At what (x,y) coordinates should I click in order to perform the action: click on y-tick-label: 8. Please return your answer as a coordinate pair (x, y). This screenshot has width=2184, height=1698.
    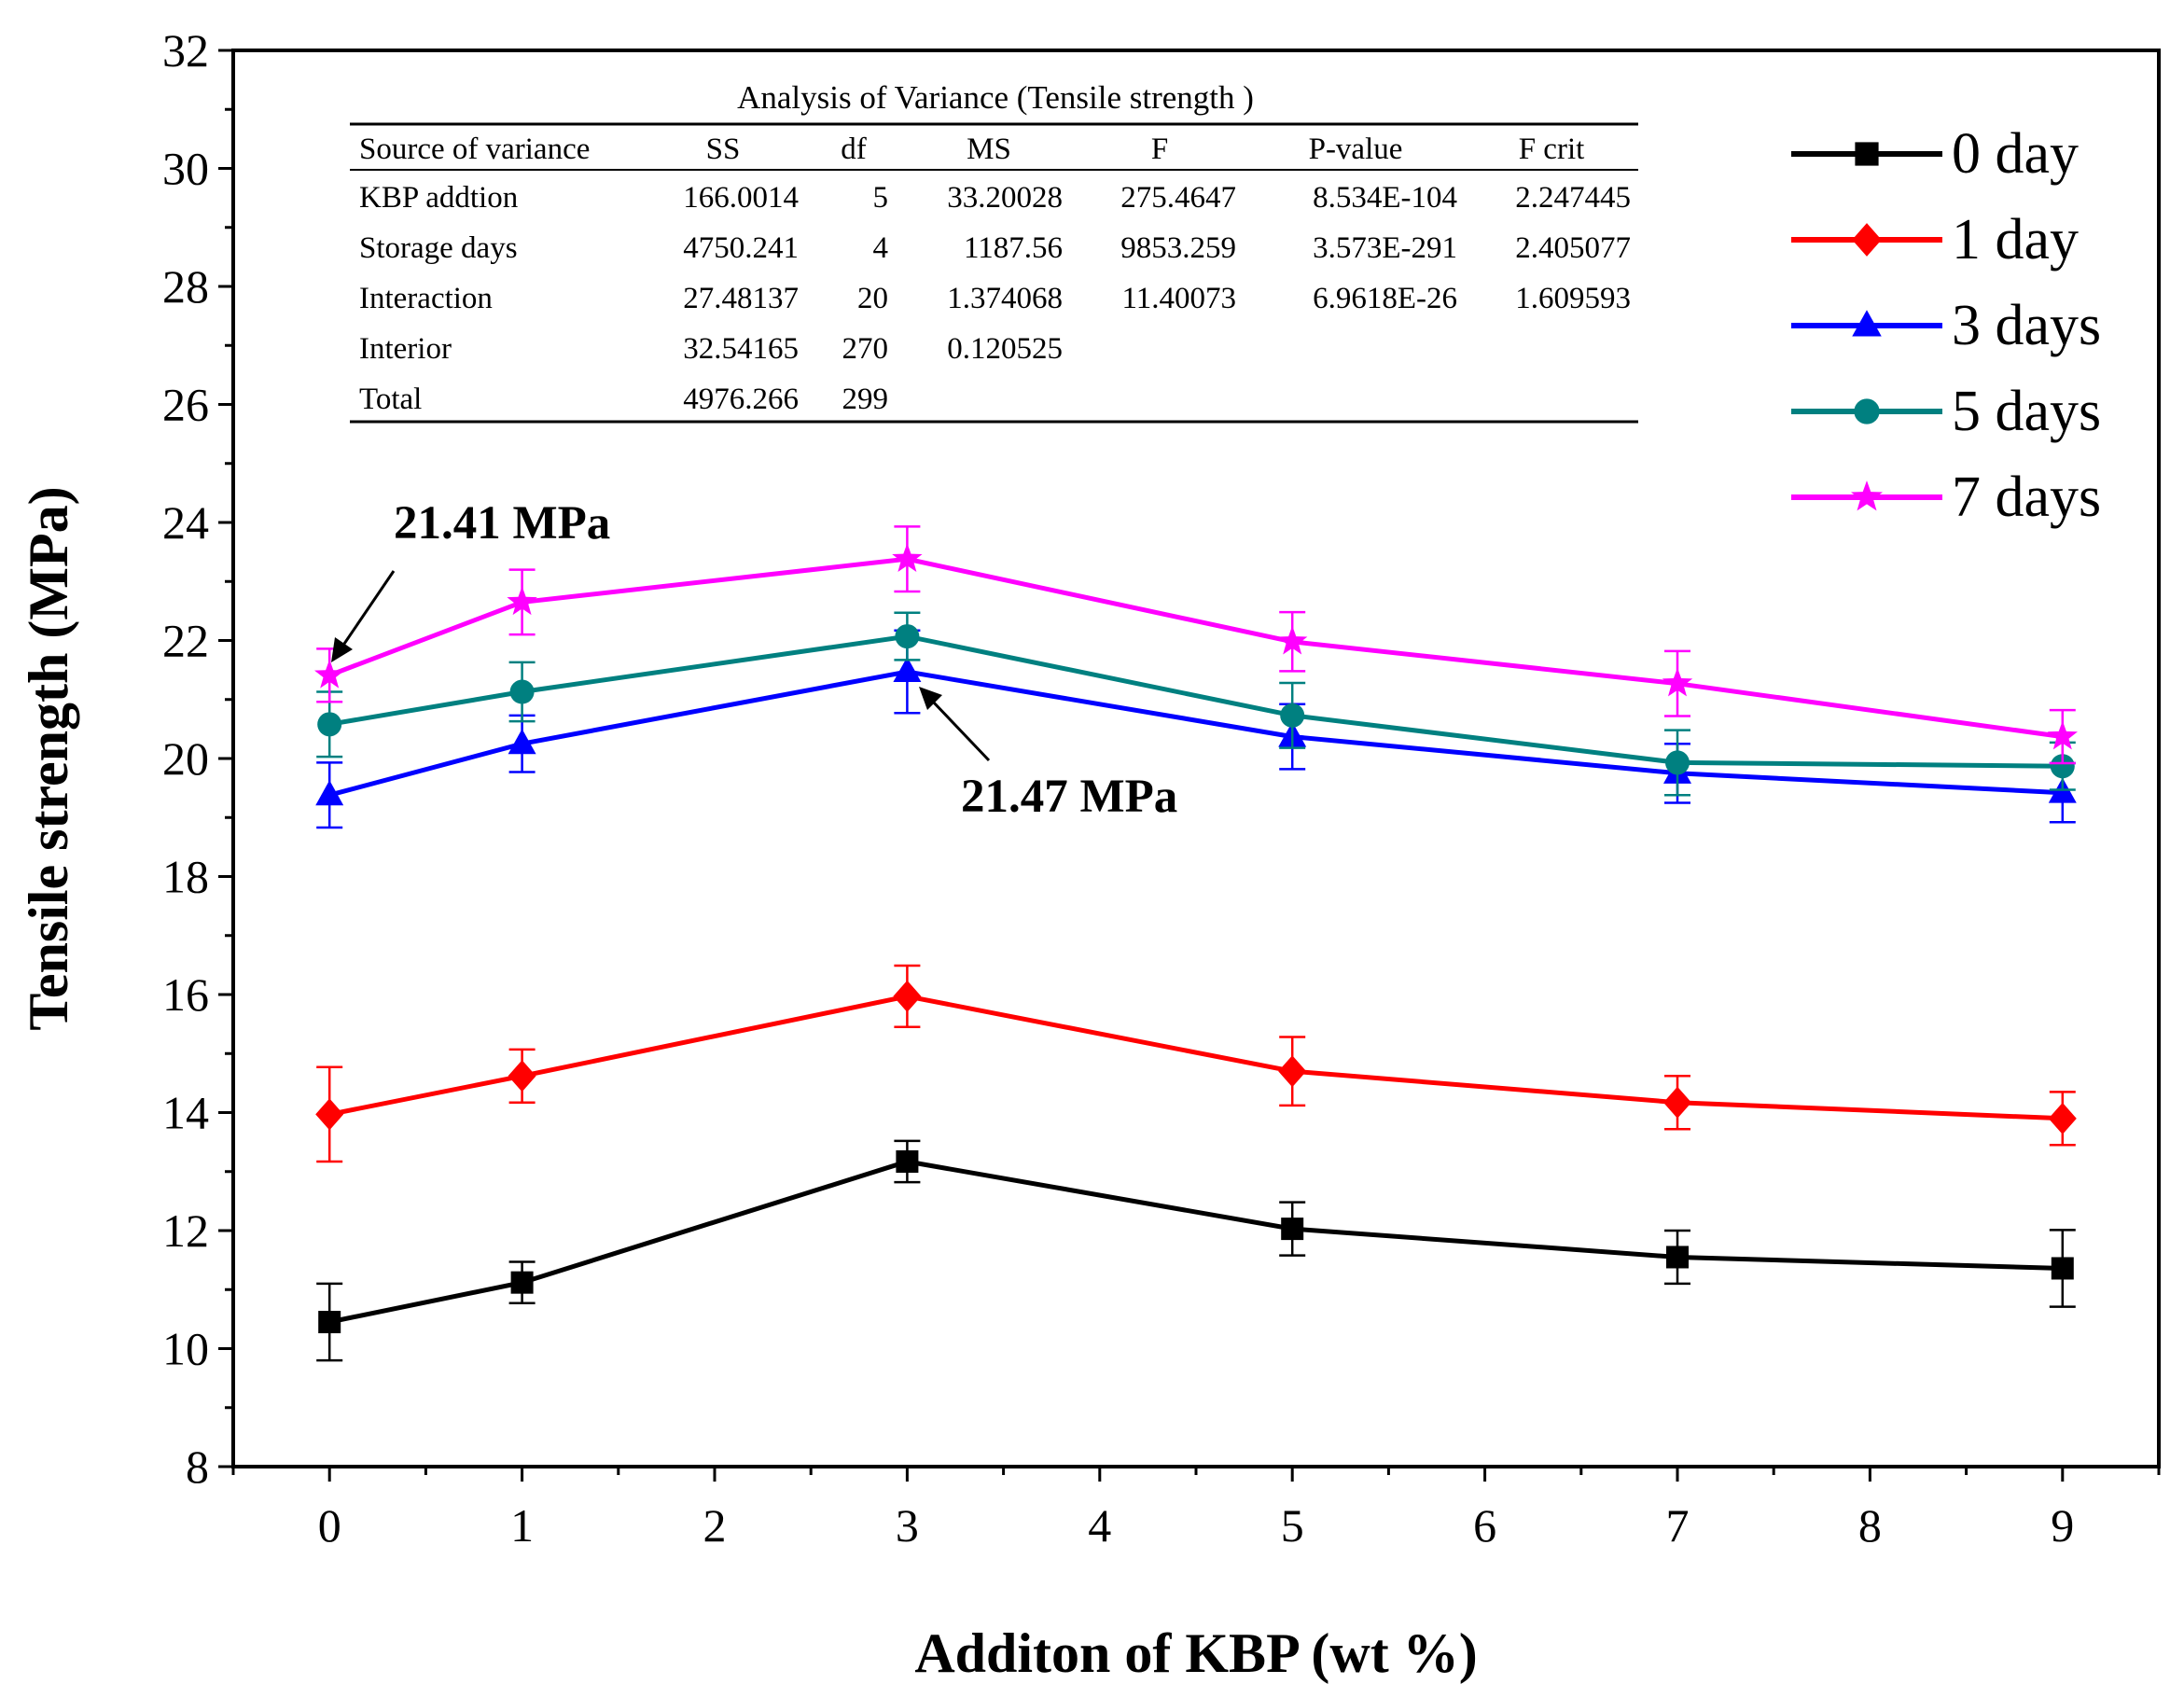
    Looking at the image, I should click on (197, 1467).